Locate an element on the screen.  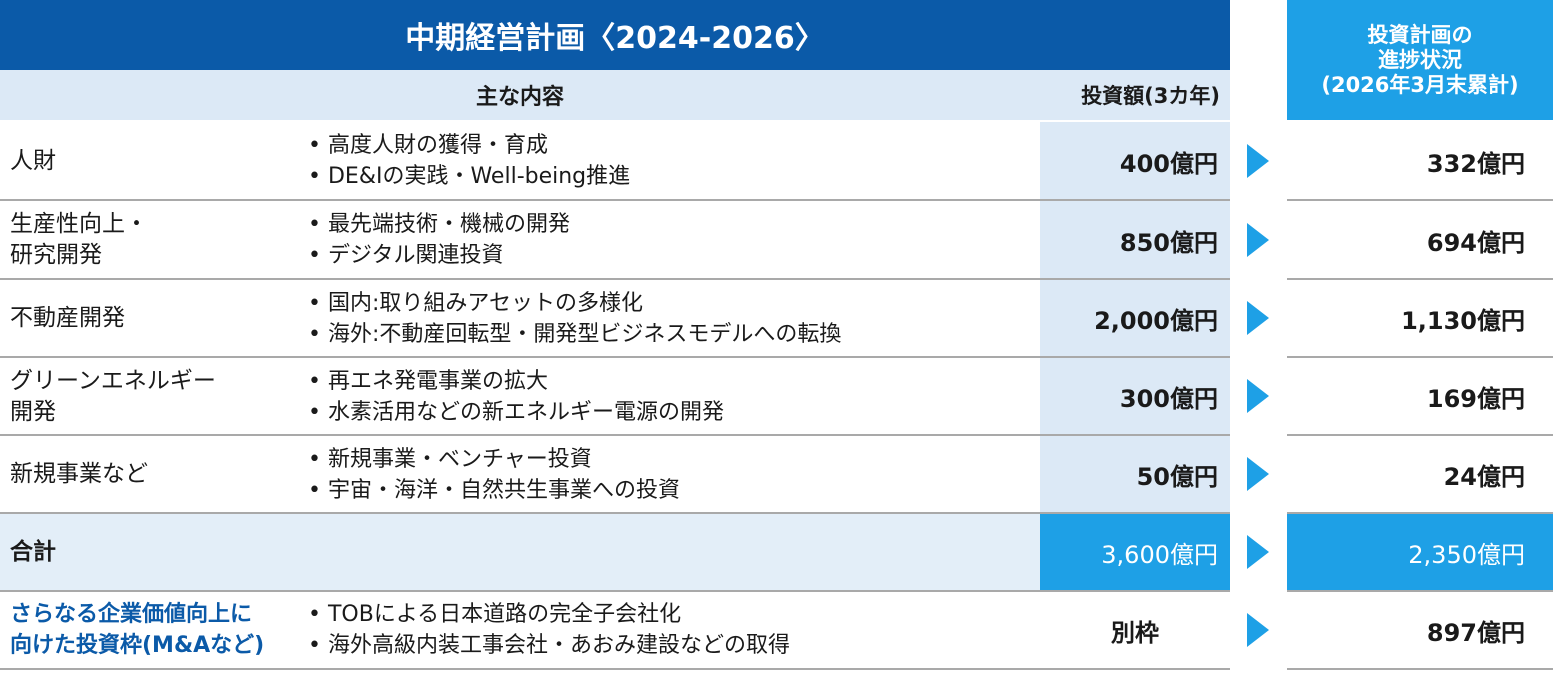
category-label: グリーンエネルギー is located at coordinates (113, 380).